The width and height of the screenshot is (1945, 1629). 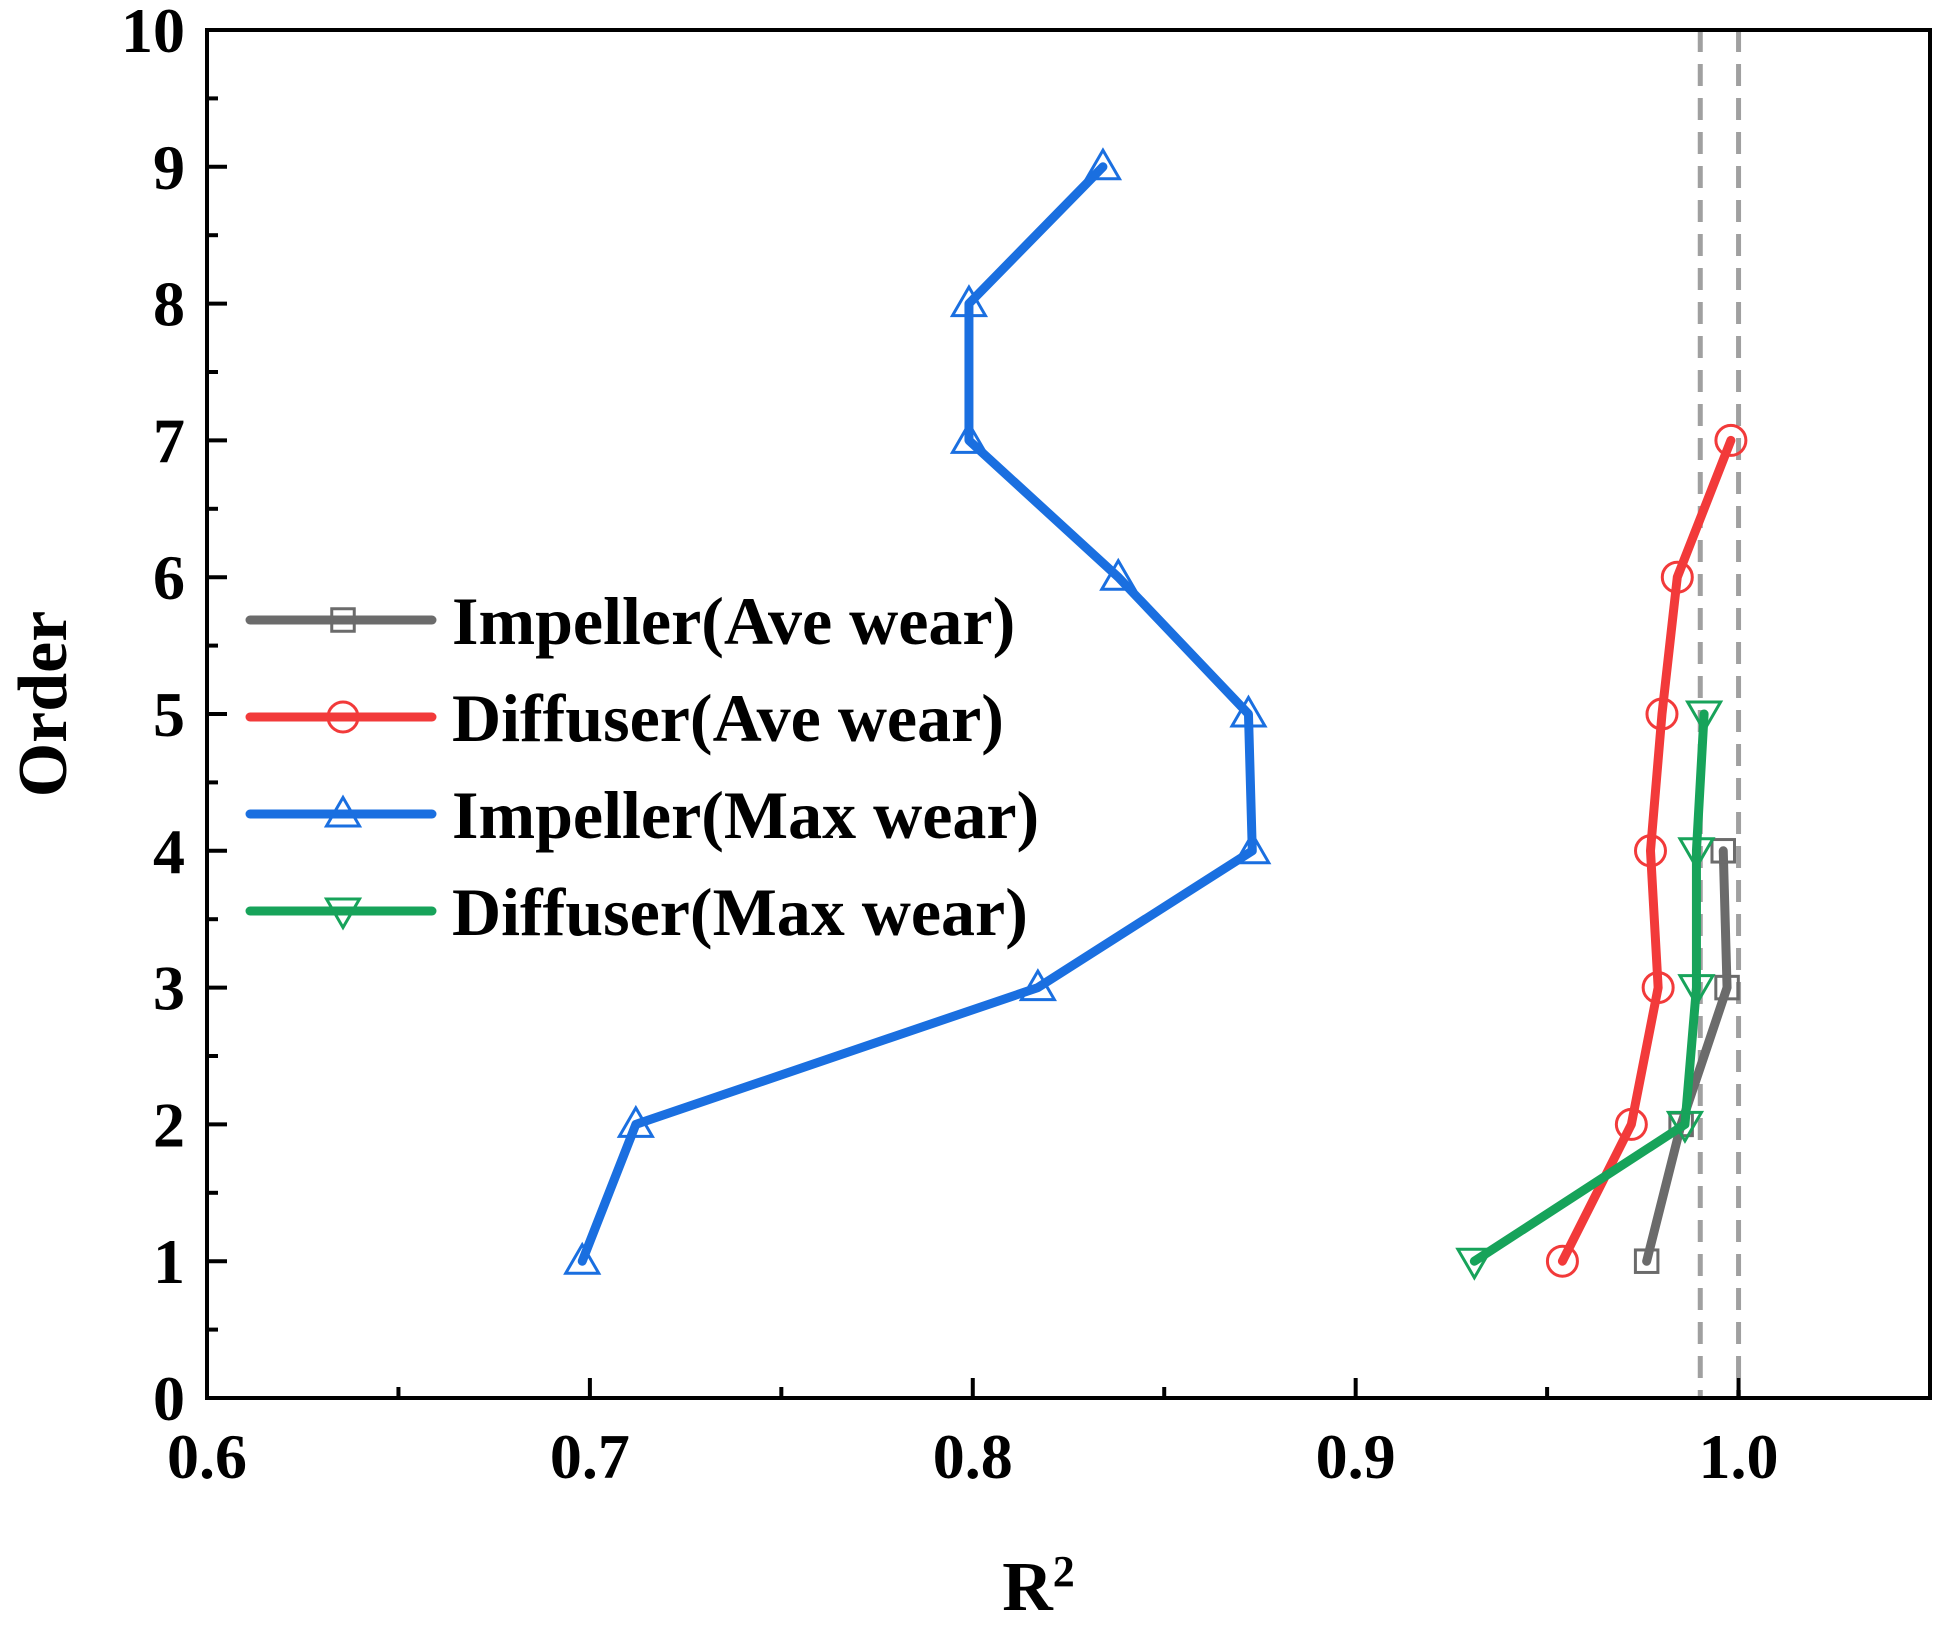 I want to click on x-tick-label-1: 0.7, so click(x=590, y=1456).